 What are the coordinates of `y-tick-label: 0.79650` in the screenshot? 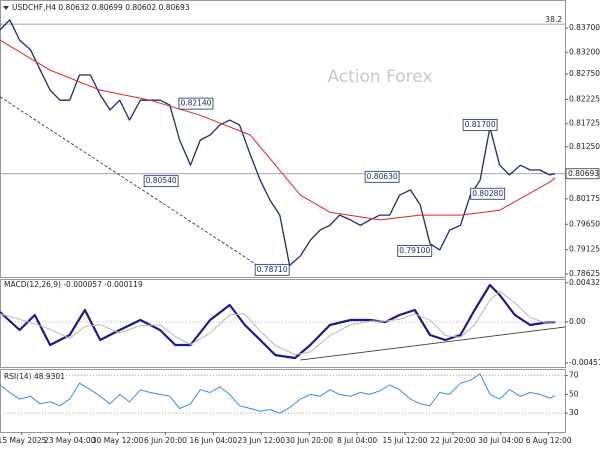 It's located at (584, 223).